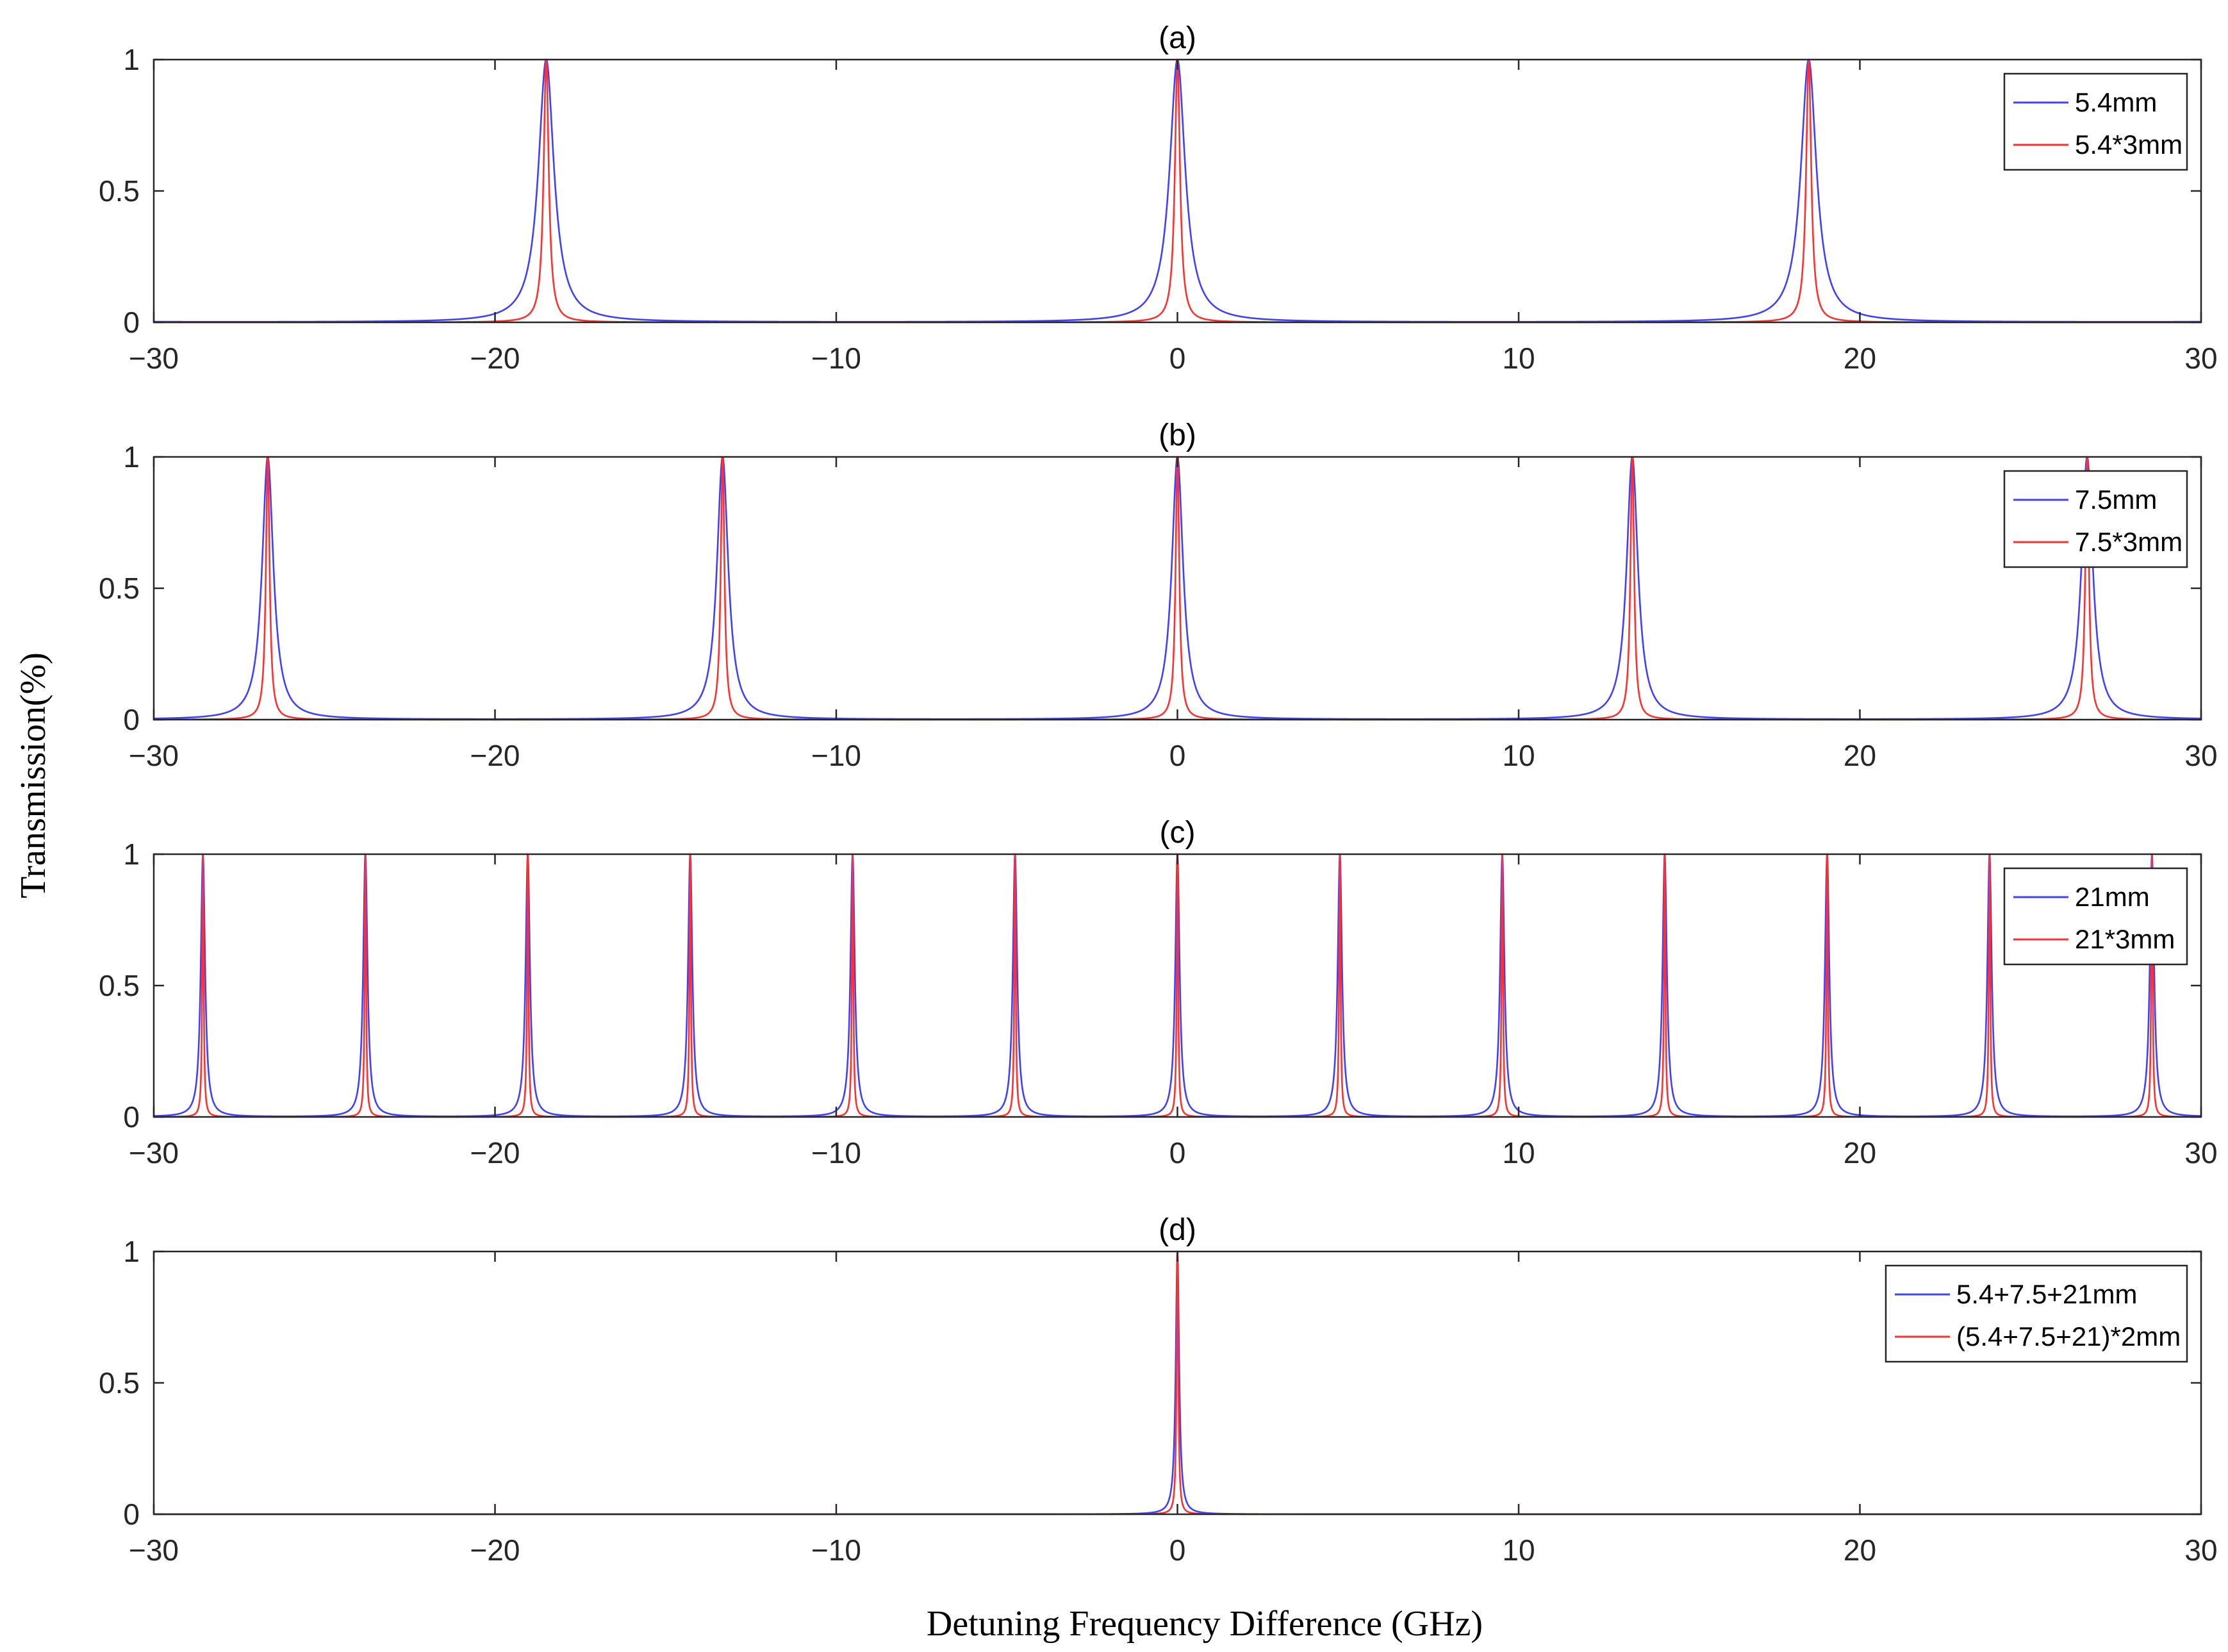  What do you see at coordinates (1178, 833) in the screenshot?
I see `panel-title: (c)` at bounding box center [1178, 833].